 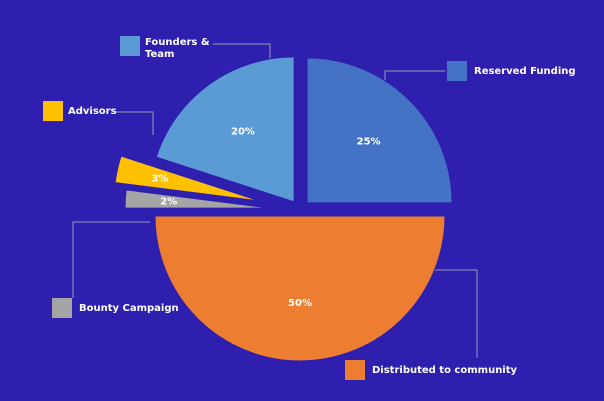 I want to click on legend-label: Distributed to community, so click(x=445, y=370).